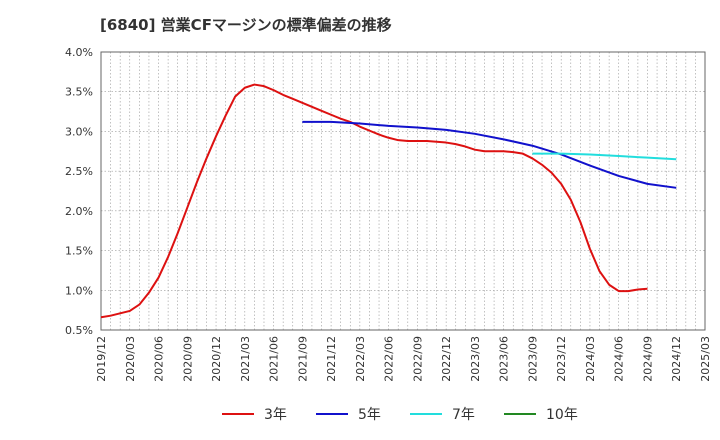  I want to click on chart-title: [6840] 営業CFマージンの標準偏差の推移, so click(246, 25).